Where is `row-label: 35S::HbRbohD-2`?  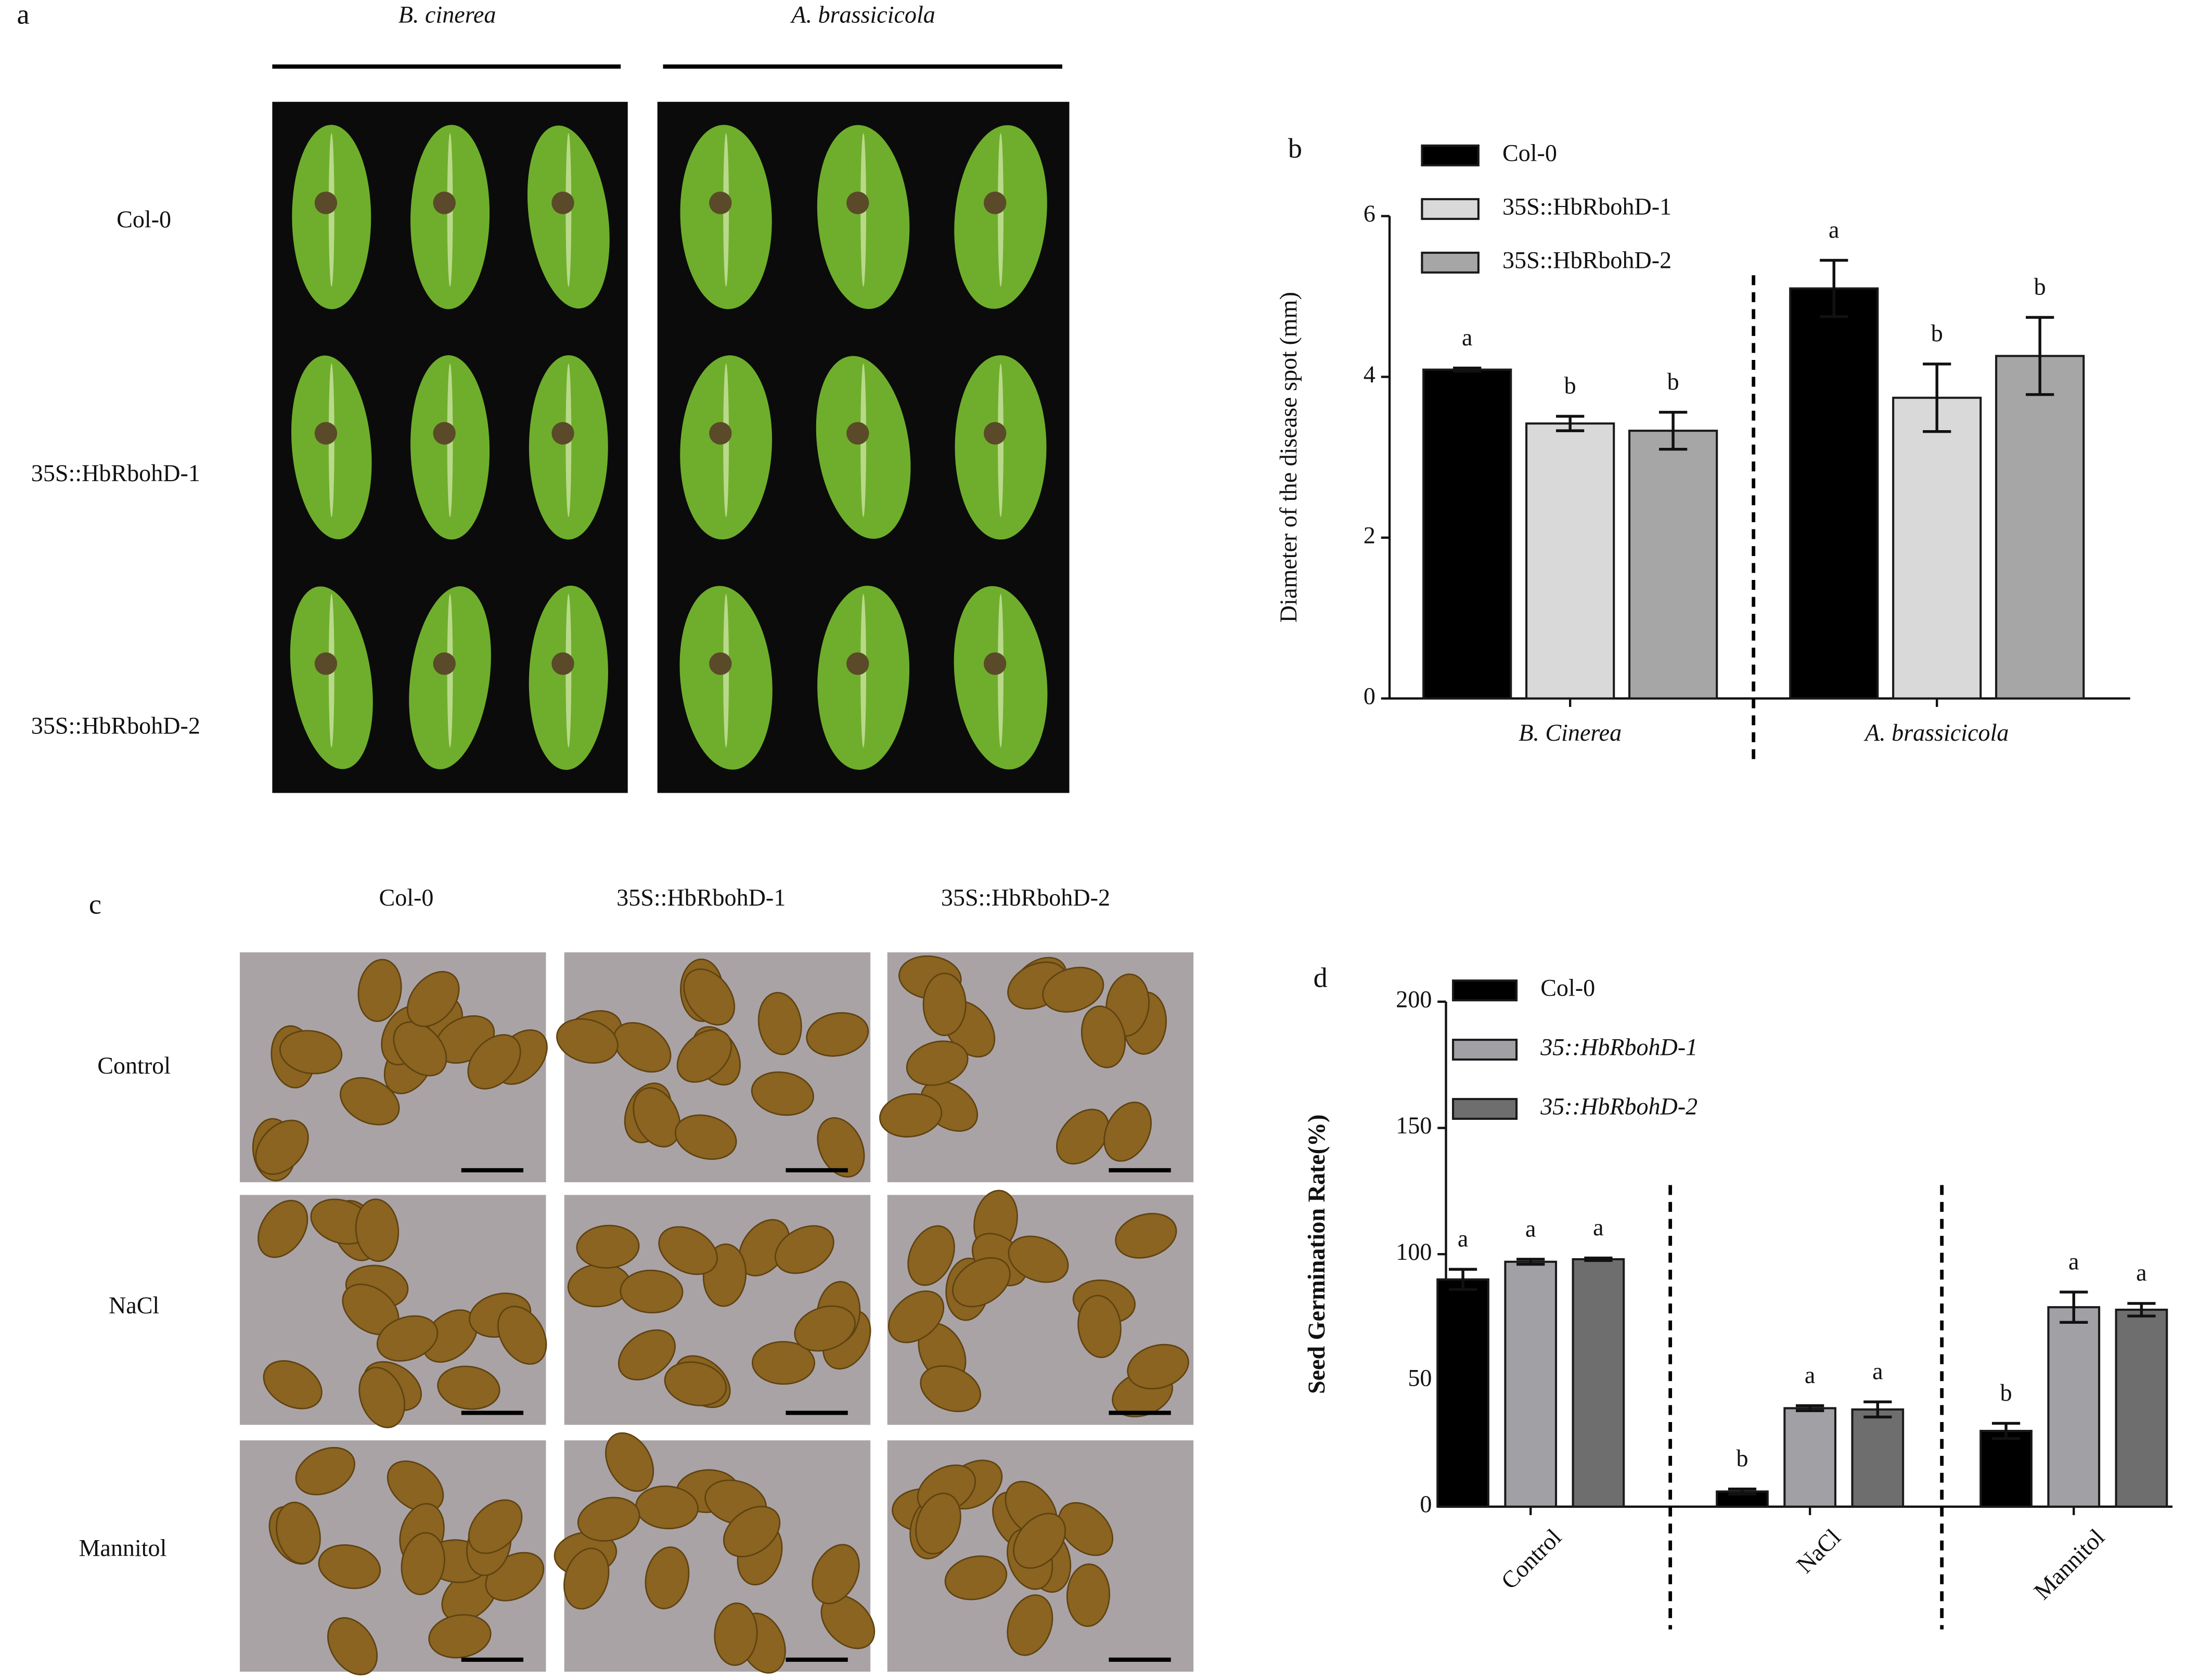 row-label: 35S::HbRbohD-2 is located at coordinates (115, 725).